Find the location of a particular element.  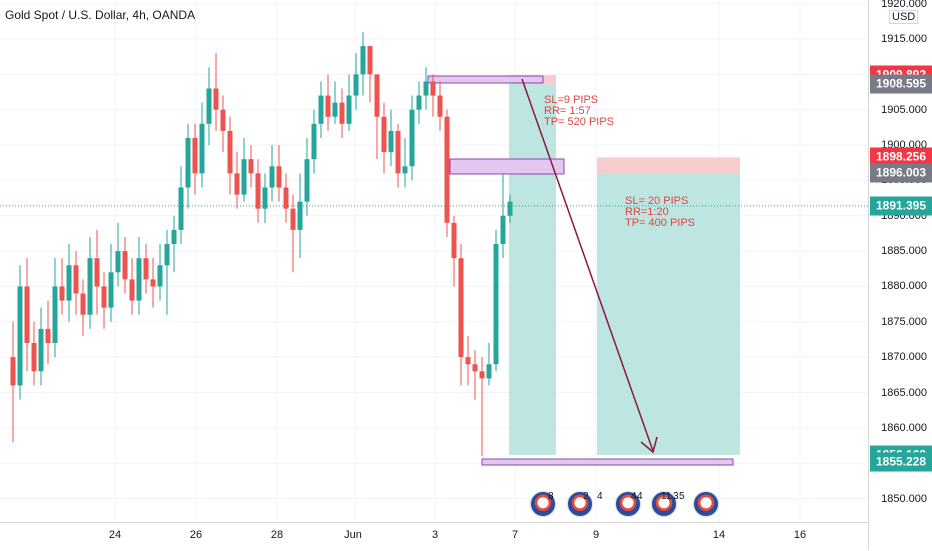

time-tick-label: 3 is located at coordinates (435, 535).